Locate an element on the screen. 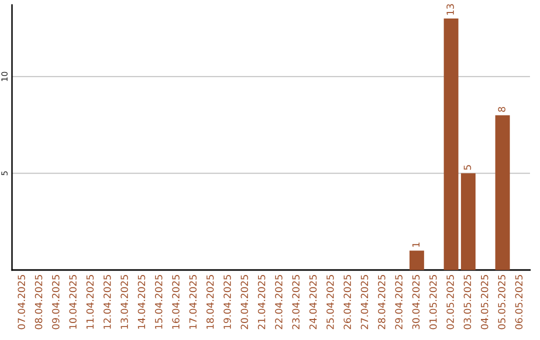 Image resolution: width=540 pixels, height=340 pixels. x-tick-label: 18.04.2025 is located at coordinates (210, 302).